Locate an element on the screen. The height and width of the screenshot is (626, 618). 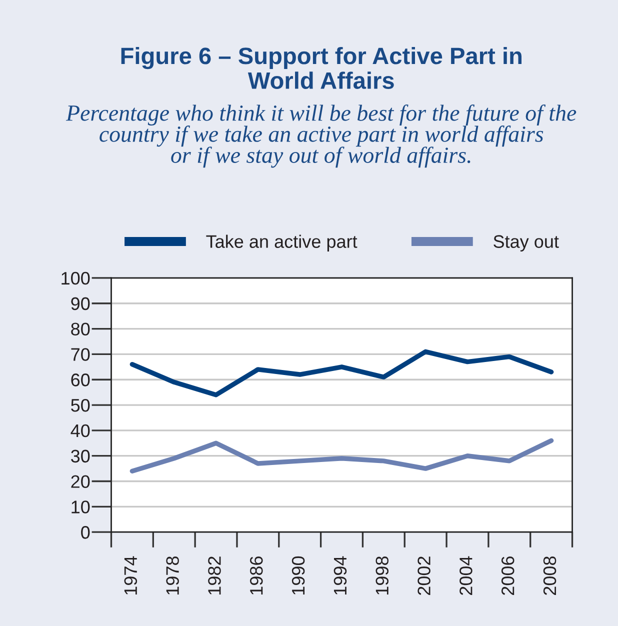
x-tick-label: 1990 is located at coordinates (298, 575).